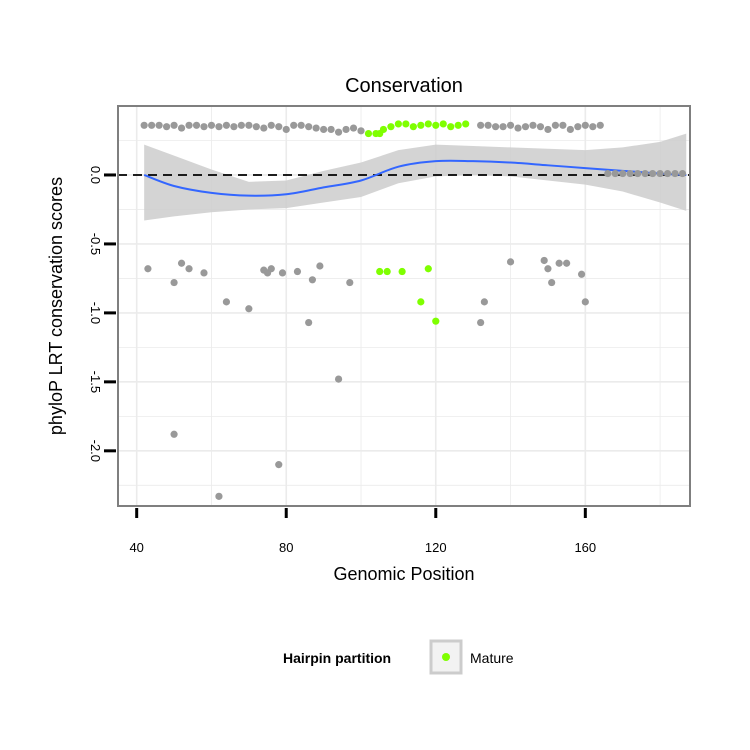 Image resolution: width=750 pixels, height=750 pixels. What do you see at coordinates (337, 658) in the screenshot?
I see `legend-title: Hairpin partition` at bounding box center [337, 658].